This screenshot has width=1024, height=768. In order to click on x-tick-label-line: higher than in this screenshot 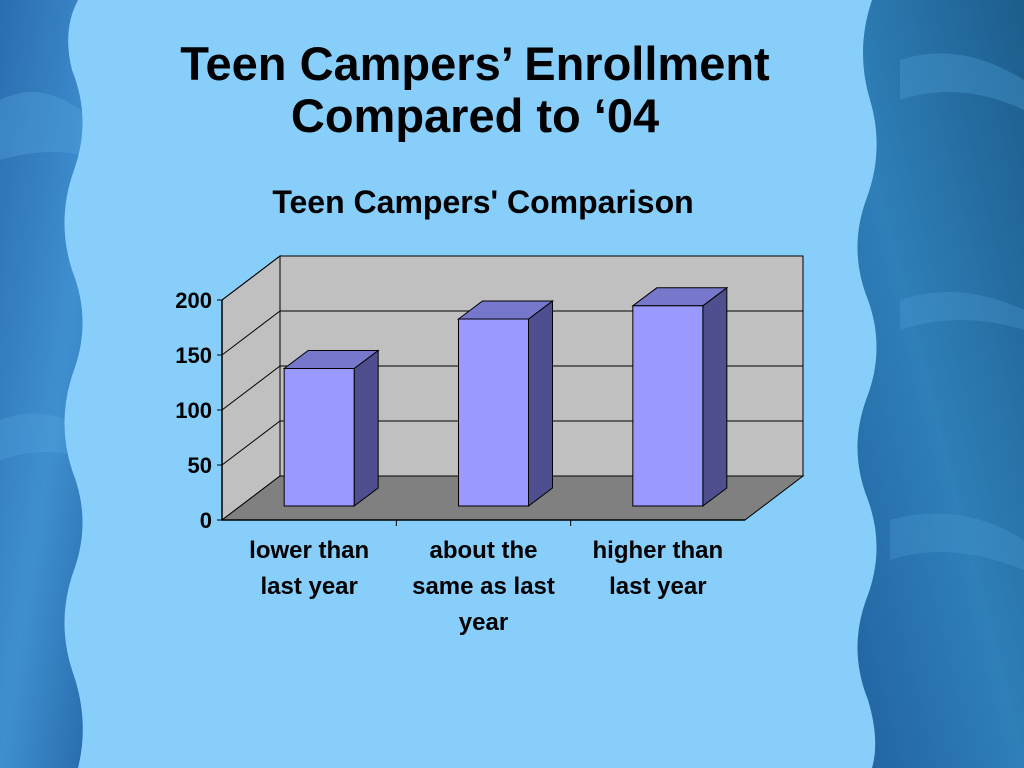, I will do `click(657, 550)`.